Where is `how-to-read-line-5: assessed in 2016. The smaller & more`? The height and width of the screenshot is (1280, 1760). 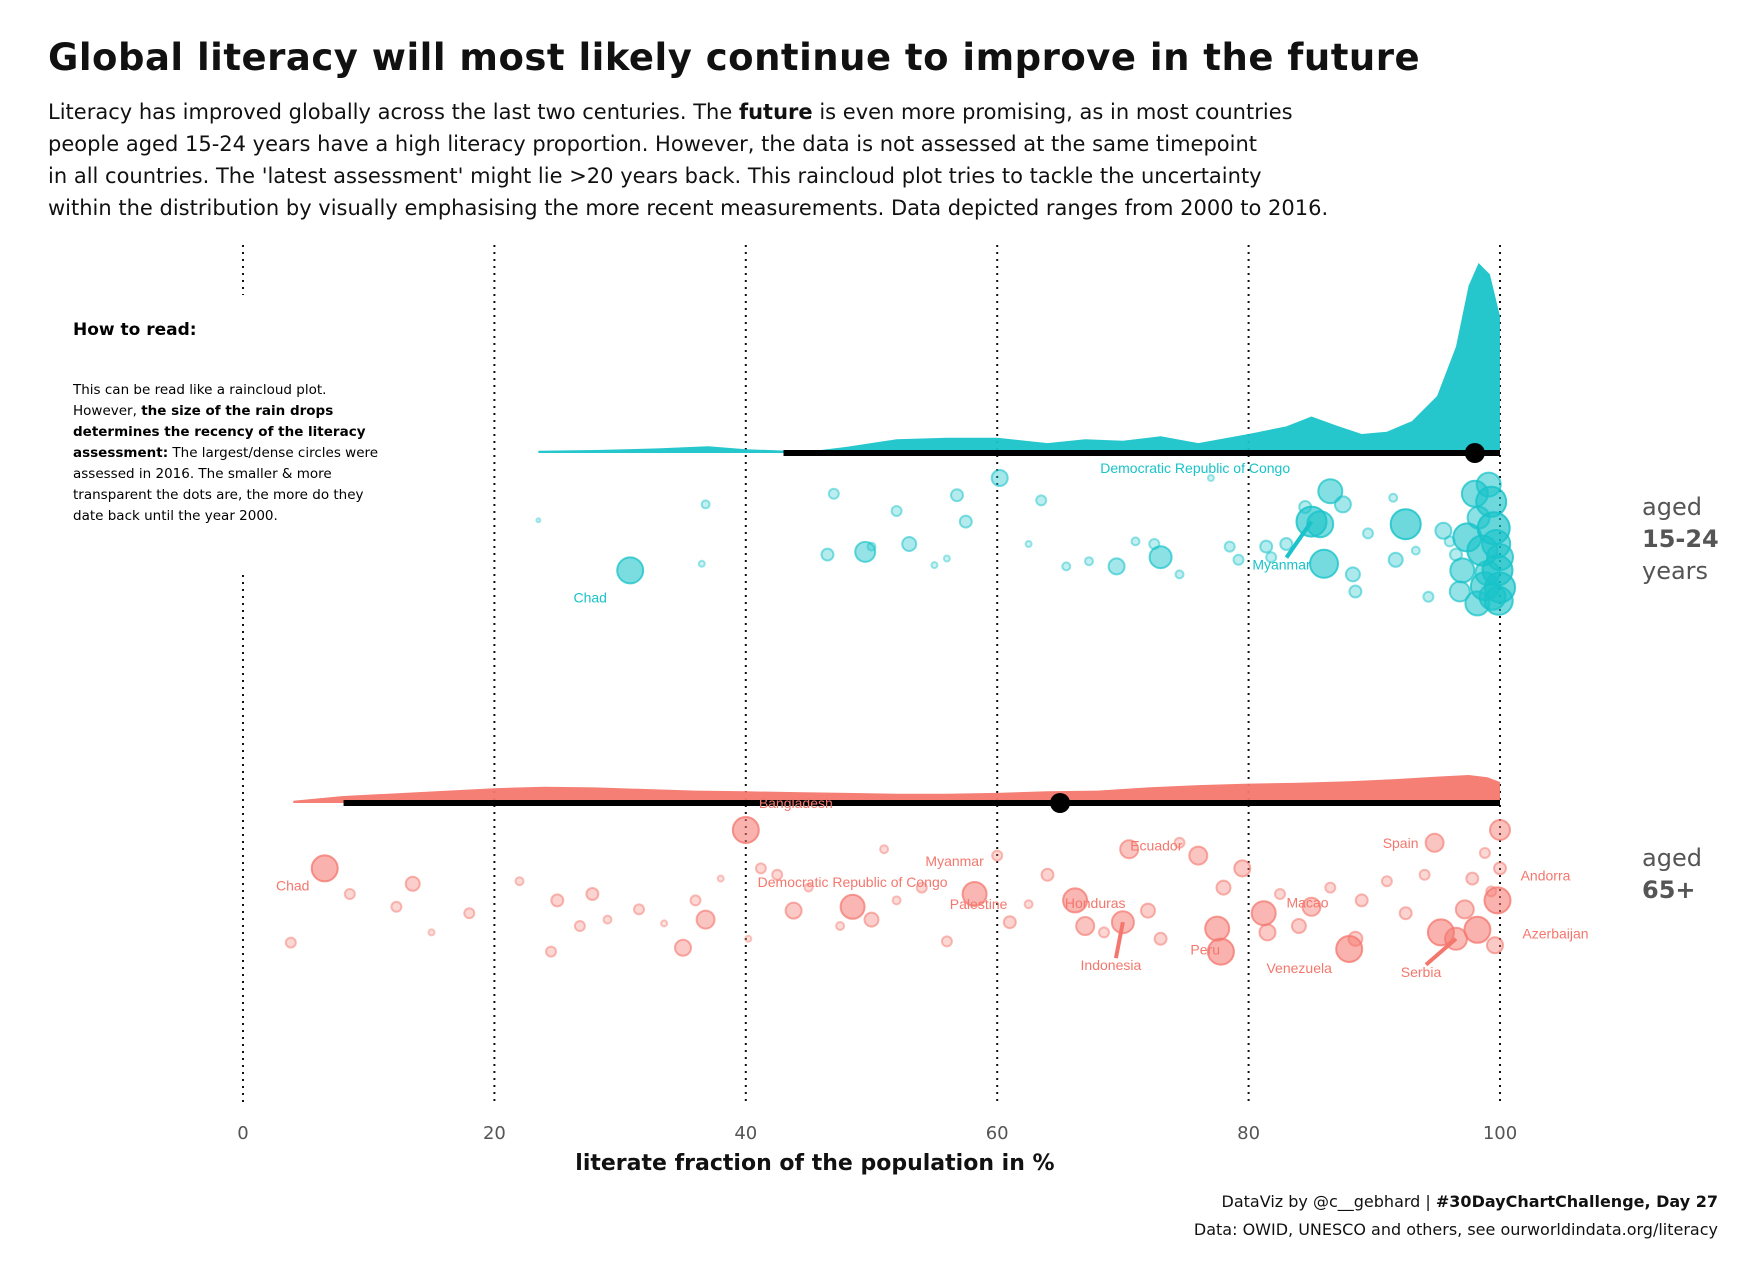
how-to-read-line-5: assessed in 2016. The smaller & more is located at coordinates (202, 474).